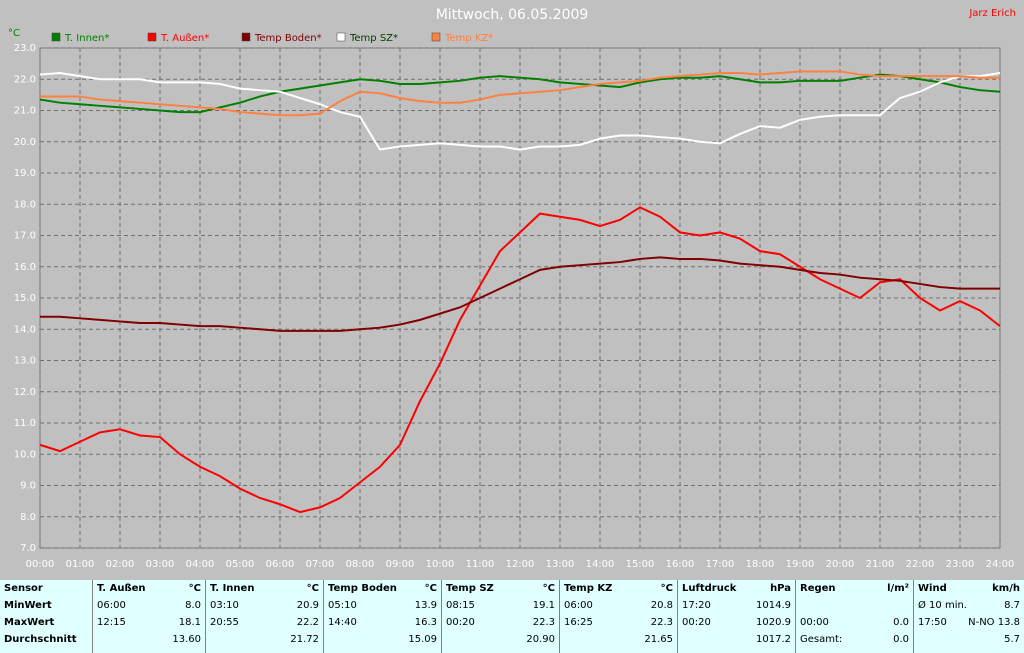 This screenshot has height=653, width=1024. I want to click on column-header: Wind km/h, so click(969, 588).